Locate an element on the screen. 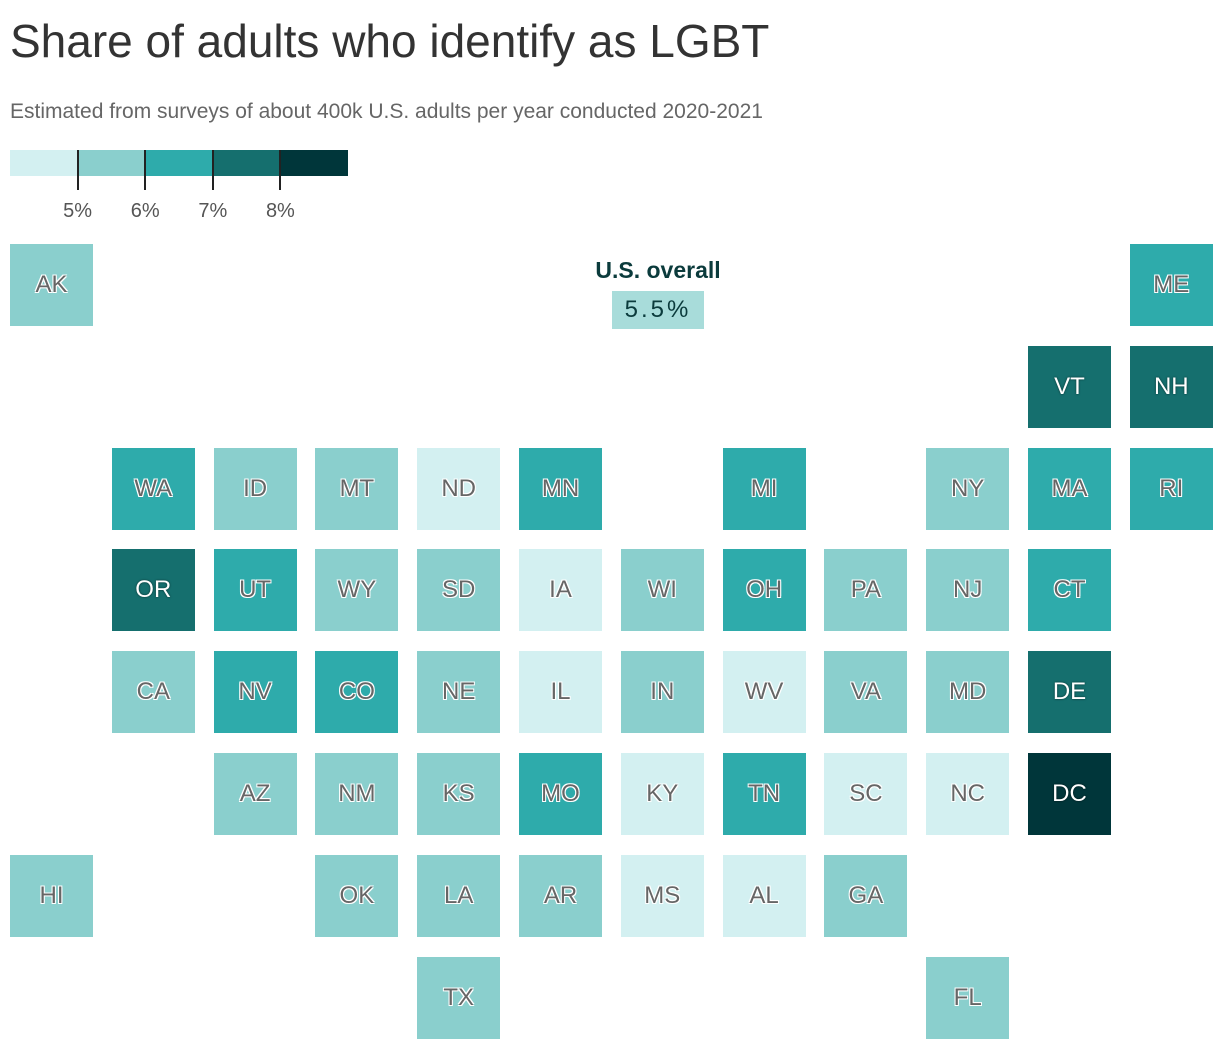 Image resolution: width=1220 pixels, height=1050 pixels. state-tile-ga: GA is located at coordinates (866, 895).